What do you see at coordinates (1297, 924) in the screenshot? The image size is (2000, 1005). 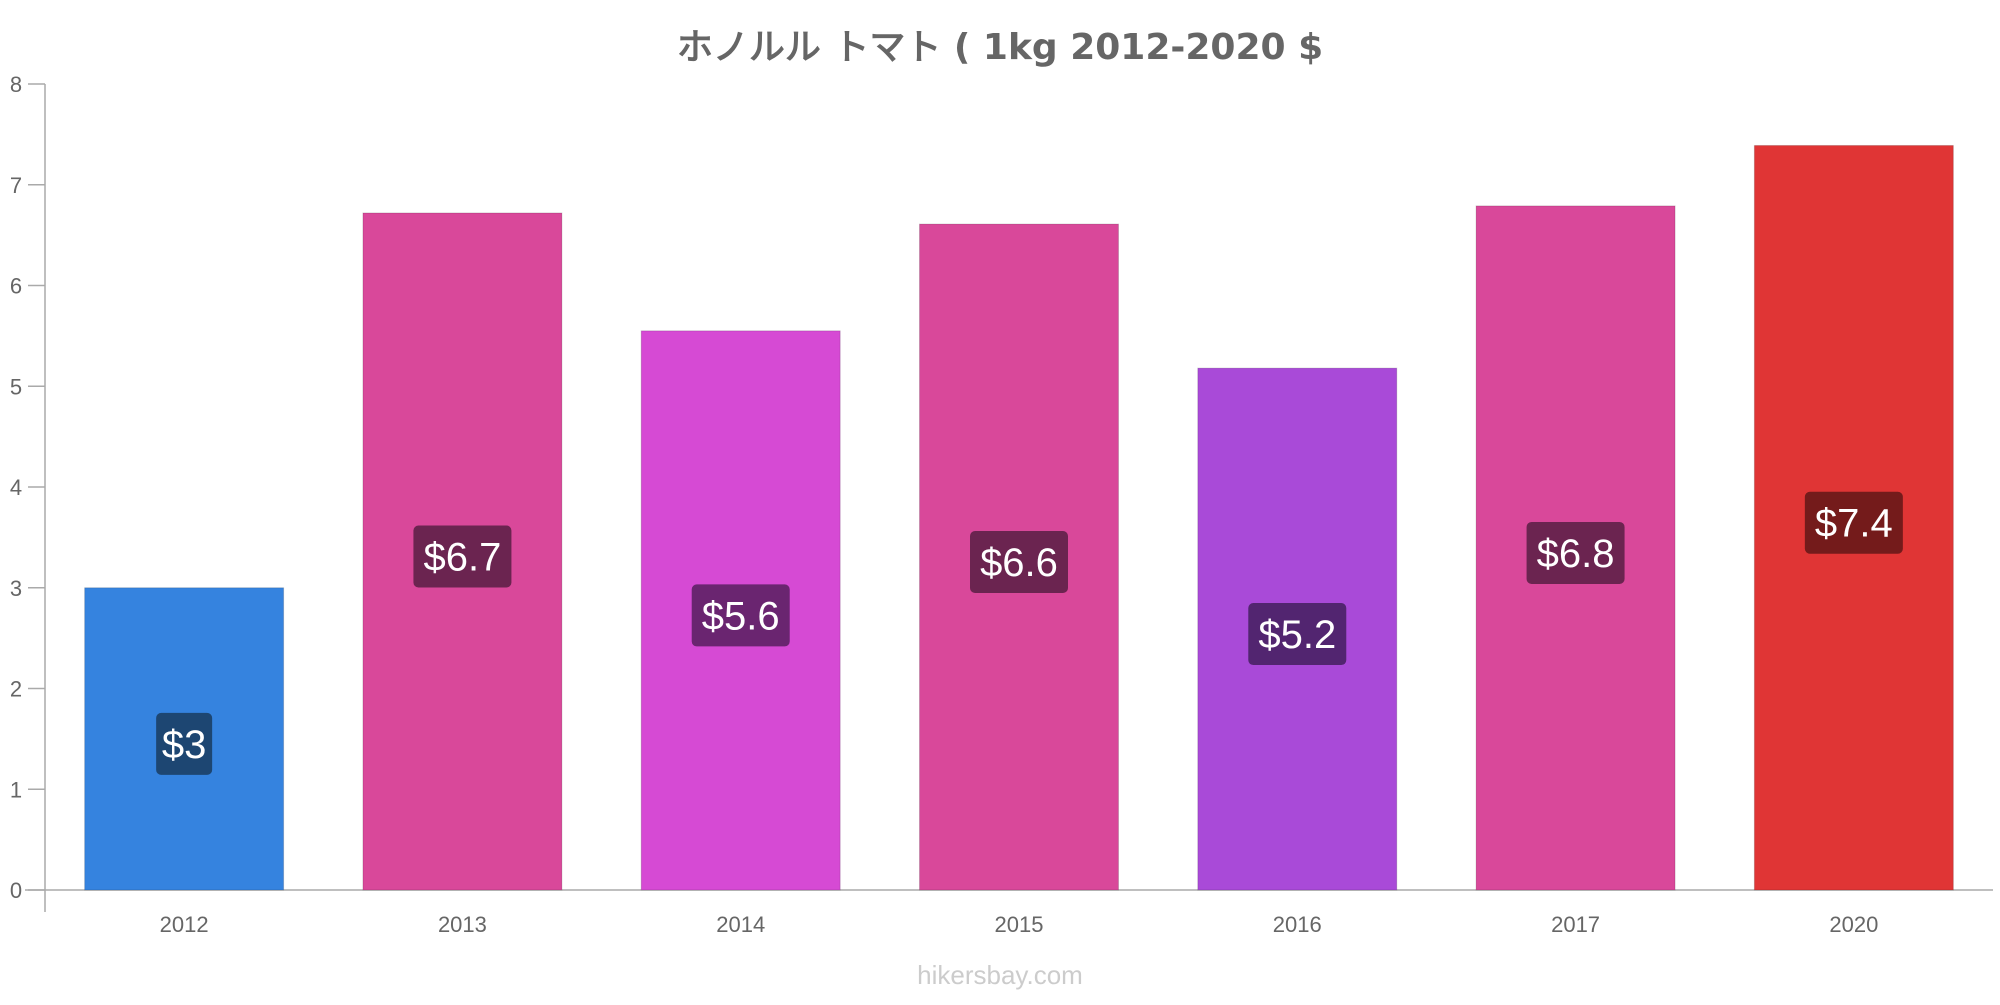 I see `x-tick-label: 2016` at bounding box center [1297, 924].